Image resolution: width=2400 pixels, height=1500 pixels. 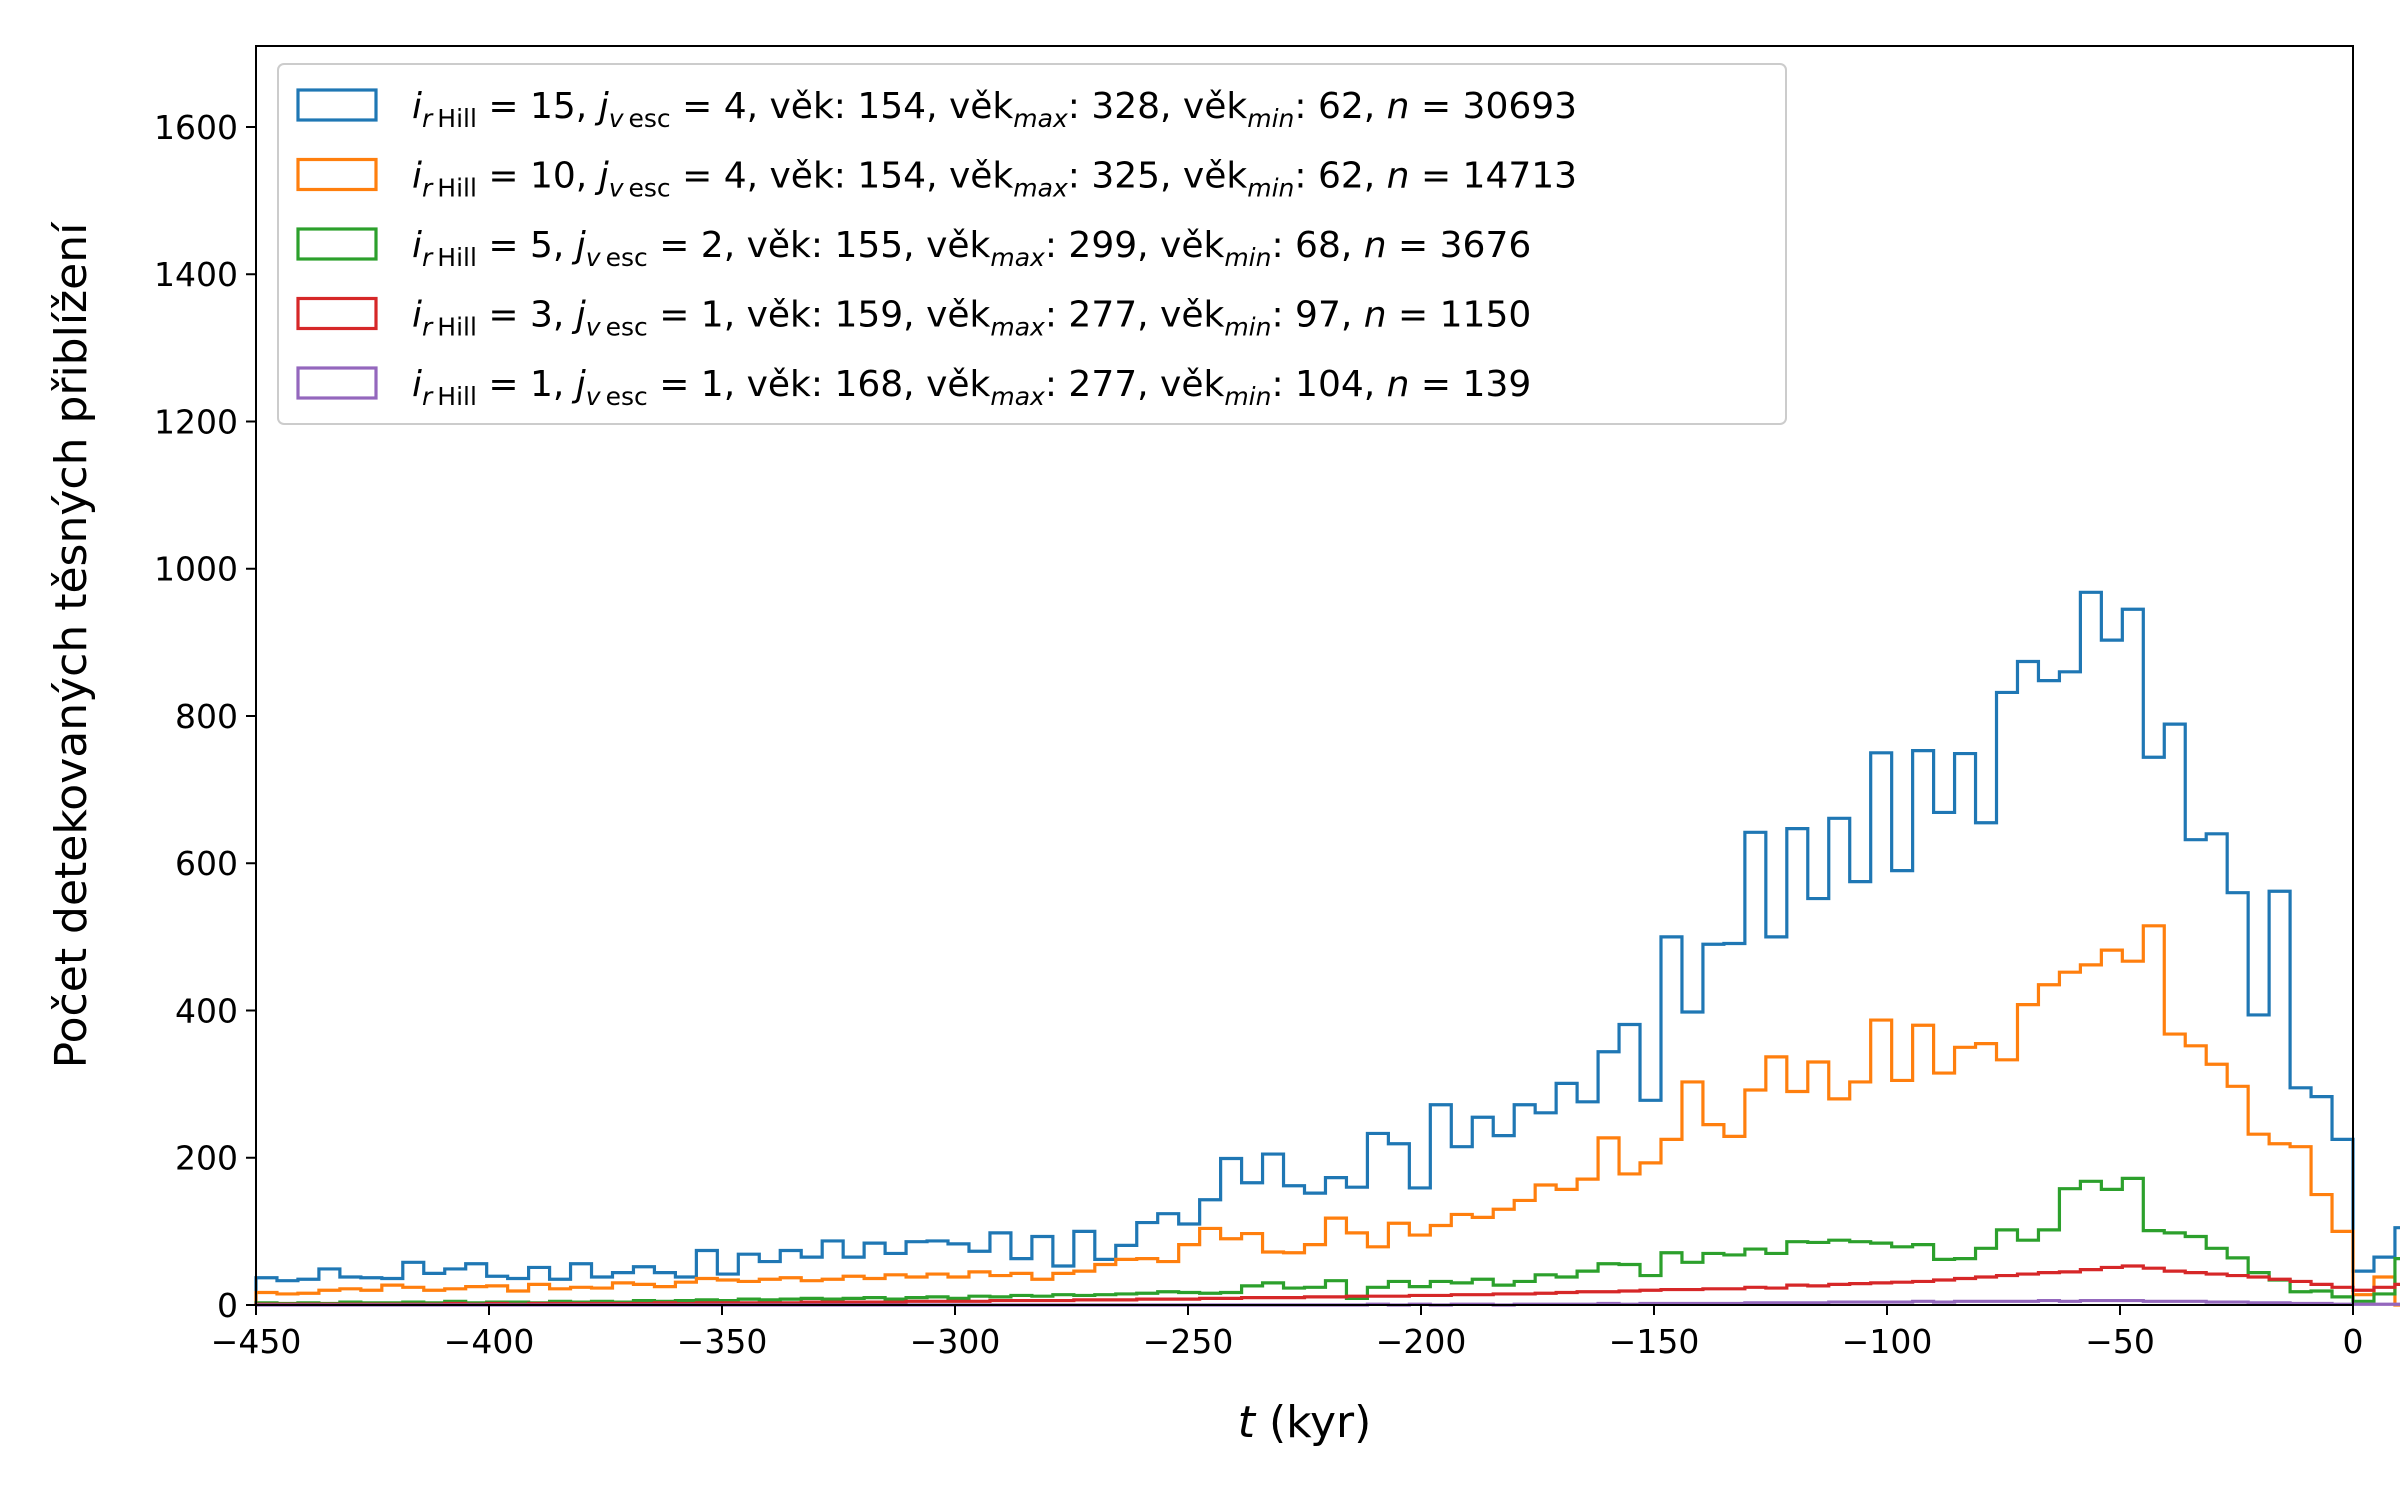 What do you see at coordinates (227, 1305) in the screenshot?
I see `y-tick-label: 0` at bounding box center [227, 1305].